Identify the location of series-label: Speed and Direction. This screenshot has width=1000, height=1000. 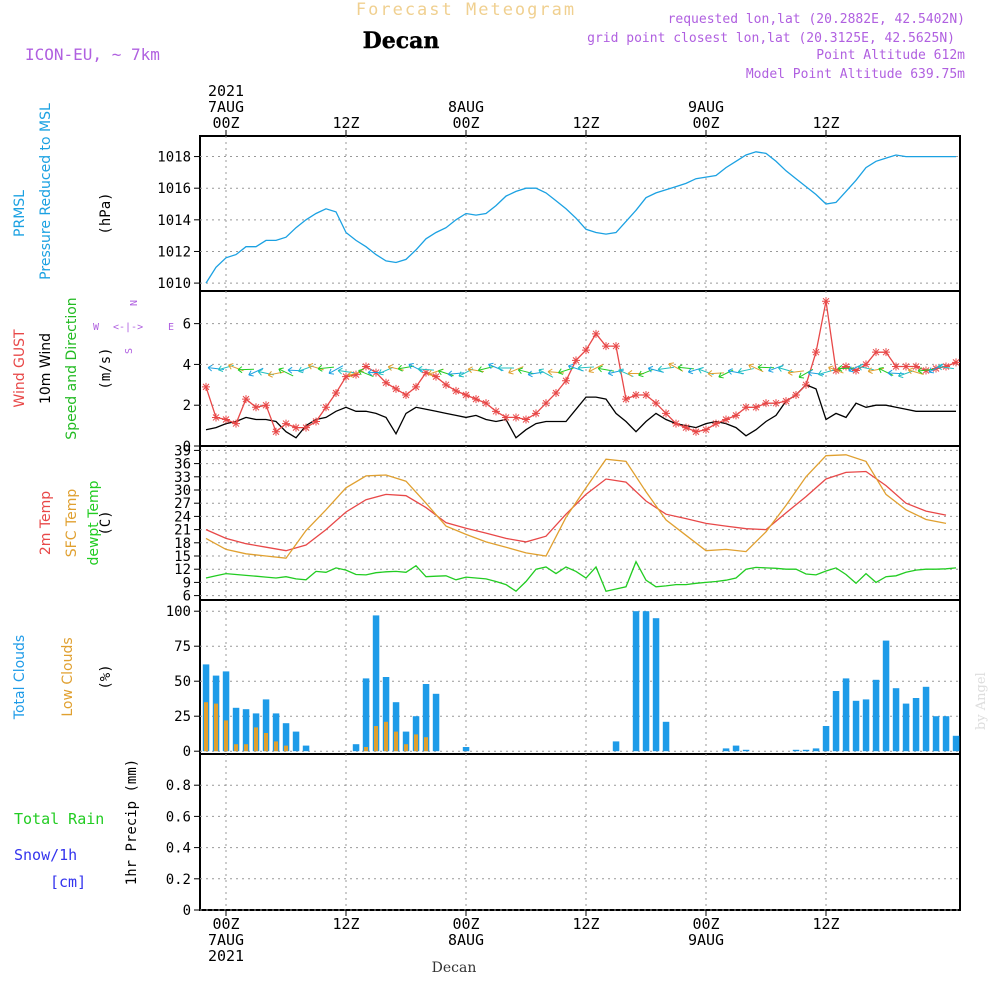
(72, 368).